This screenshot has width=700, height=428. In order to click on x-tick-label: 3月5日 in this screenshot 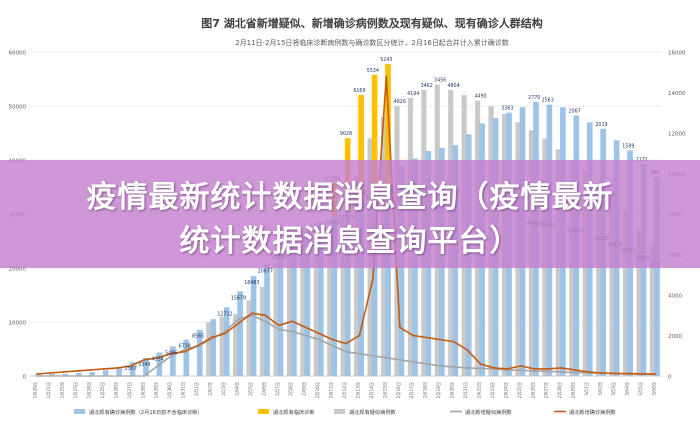, I will do `click(641, 389)`.